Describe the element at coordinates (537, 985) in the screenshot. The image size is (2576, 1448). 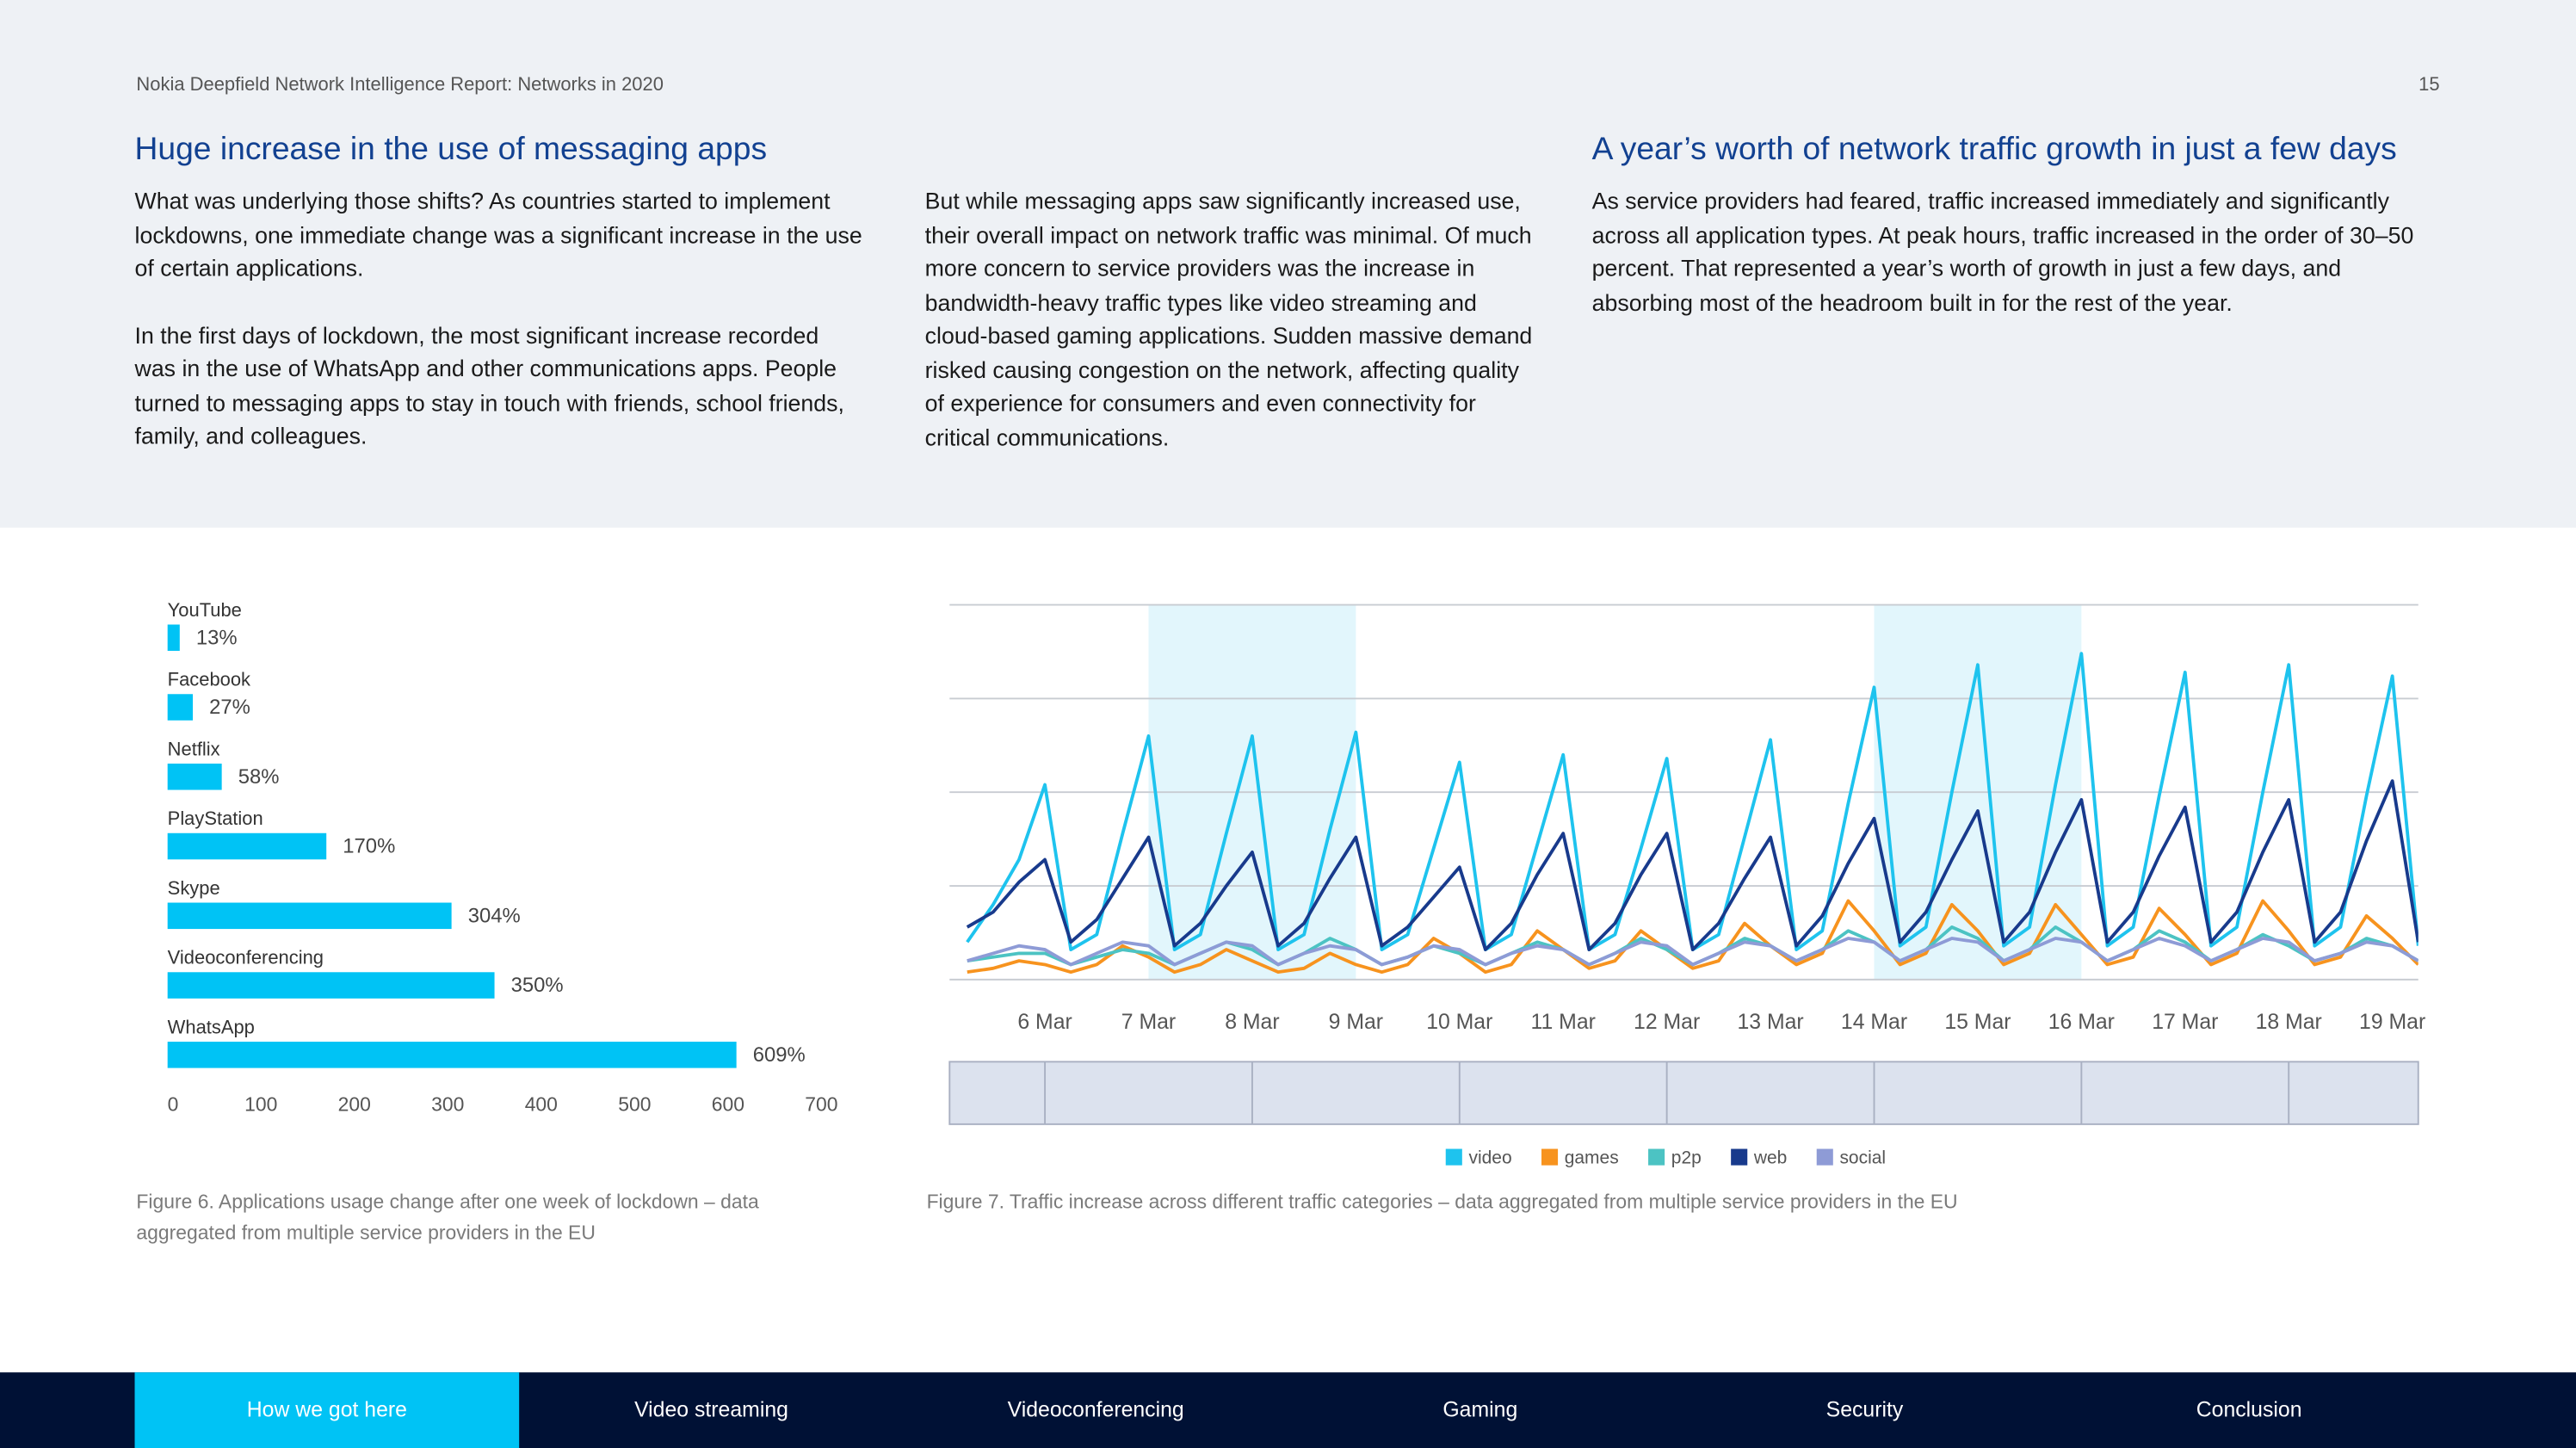
I see `value-label: 350%` at that location.